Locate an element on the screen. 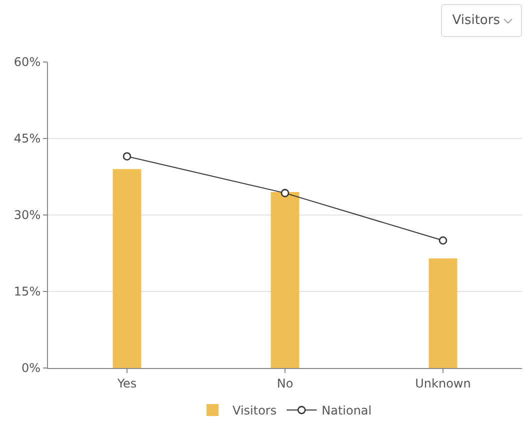  legend-label: Visitors is located at coordinates (254, 411).